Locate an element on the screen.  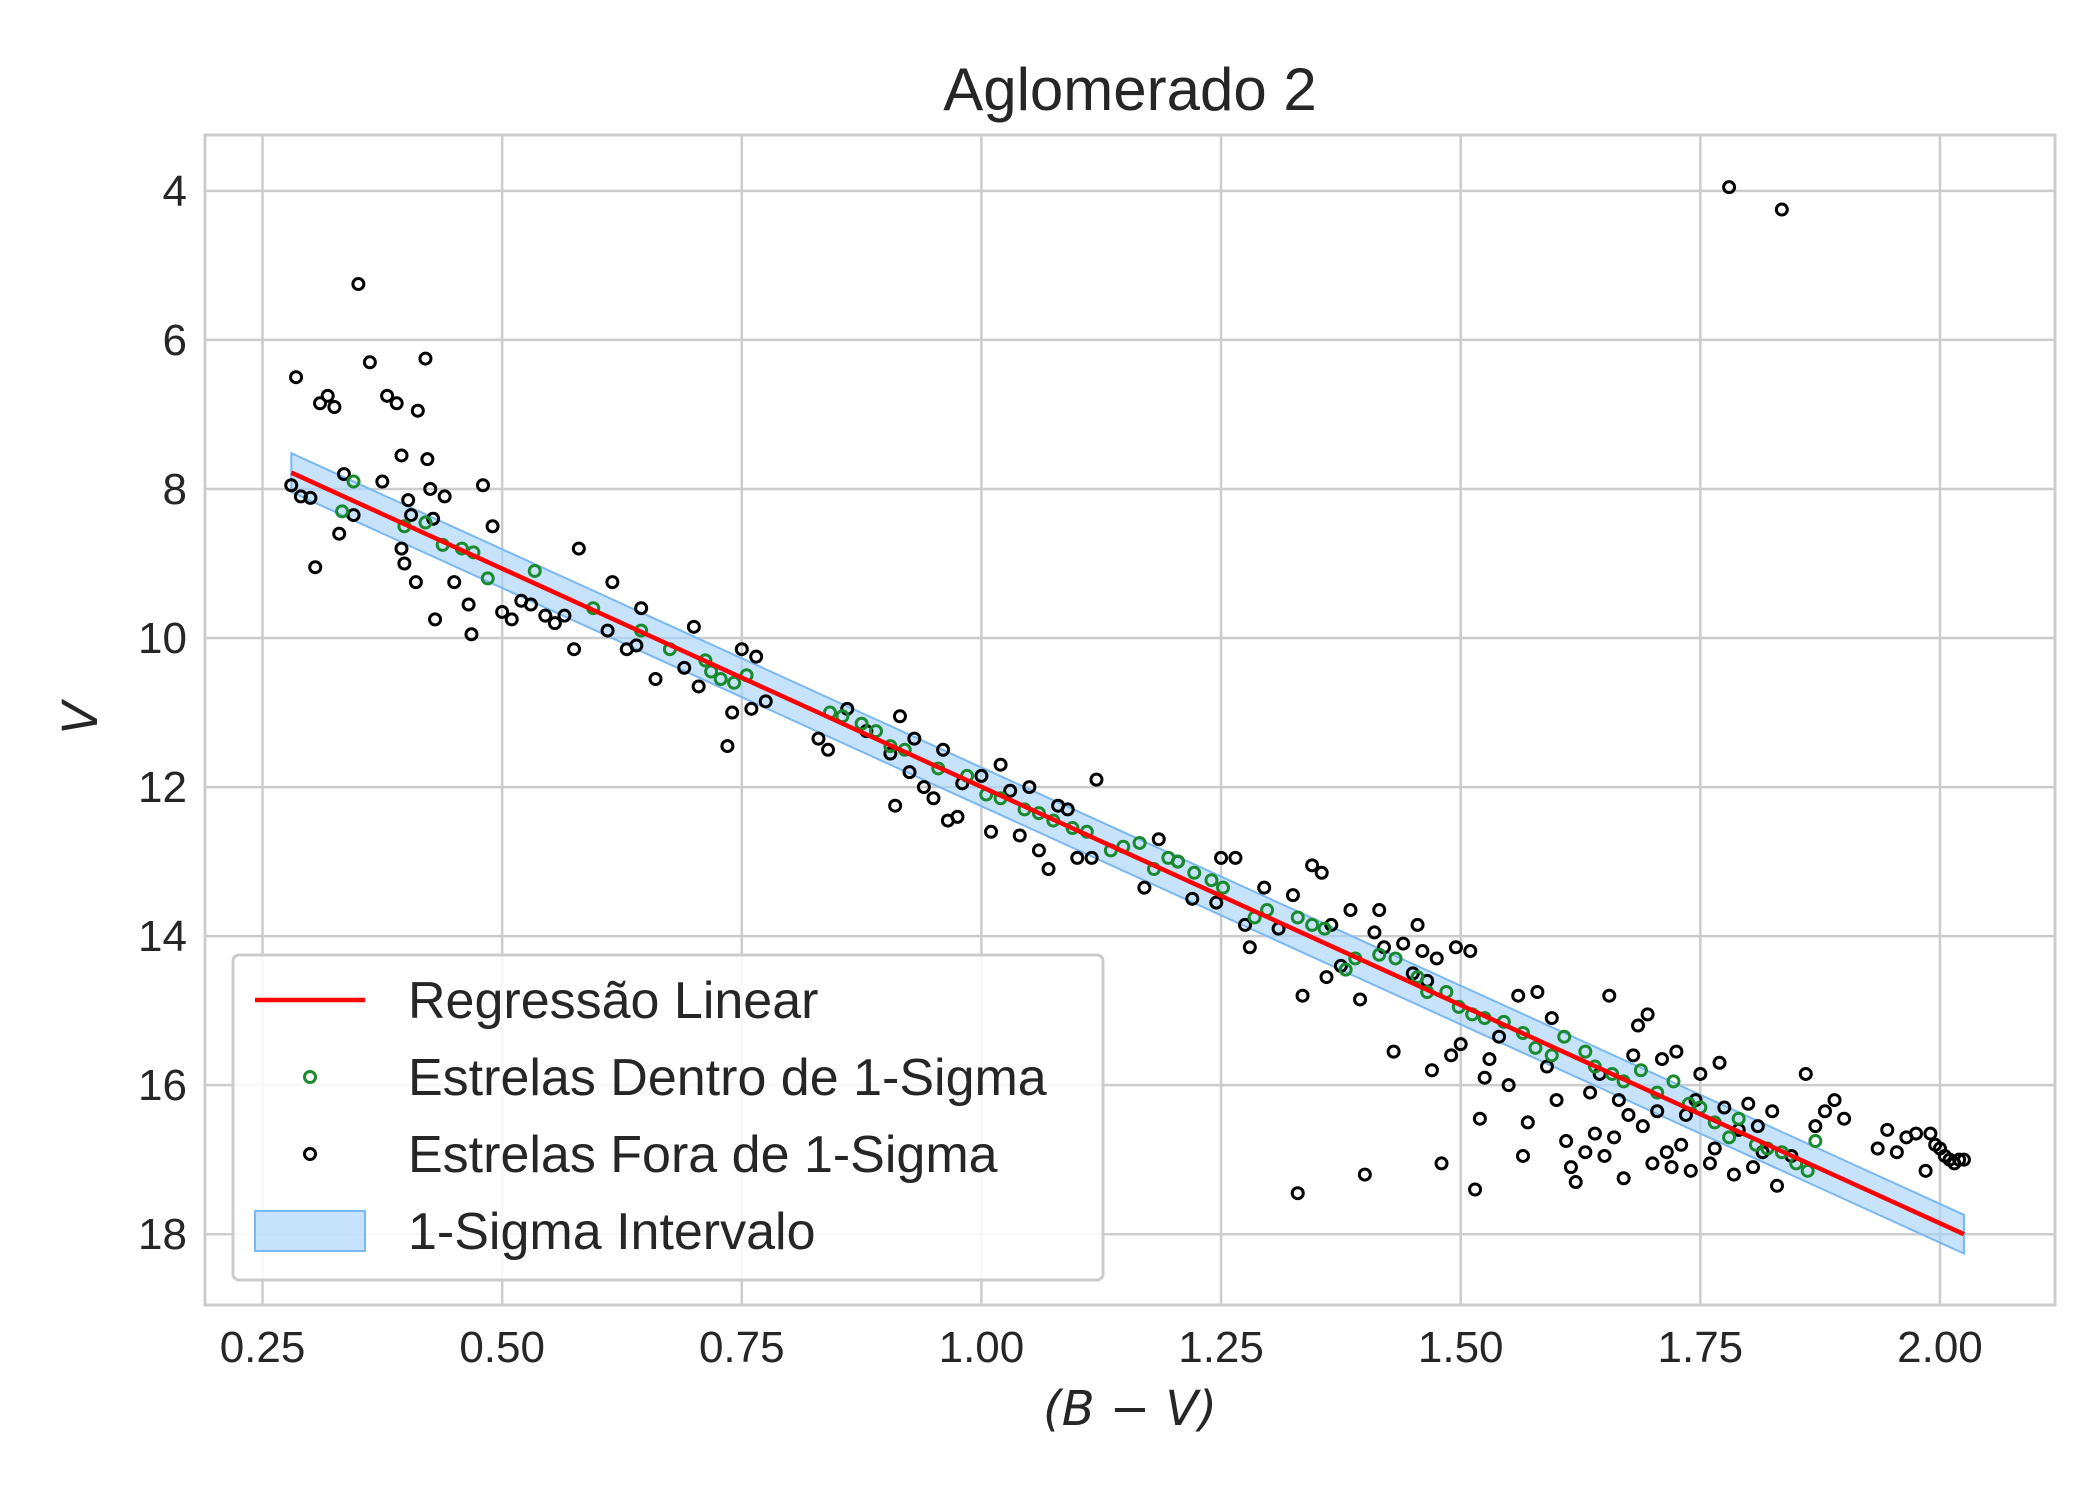
legend-label: Estrelas Dentro de 1-Sigma is located at coordinates (727, 1078).